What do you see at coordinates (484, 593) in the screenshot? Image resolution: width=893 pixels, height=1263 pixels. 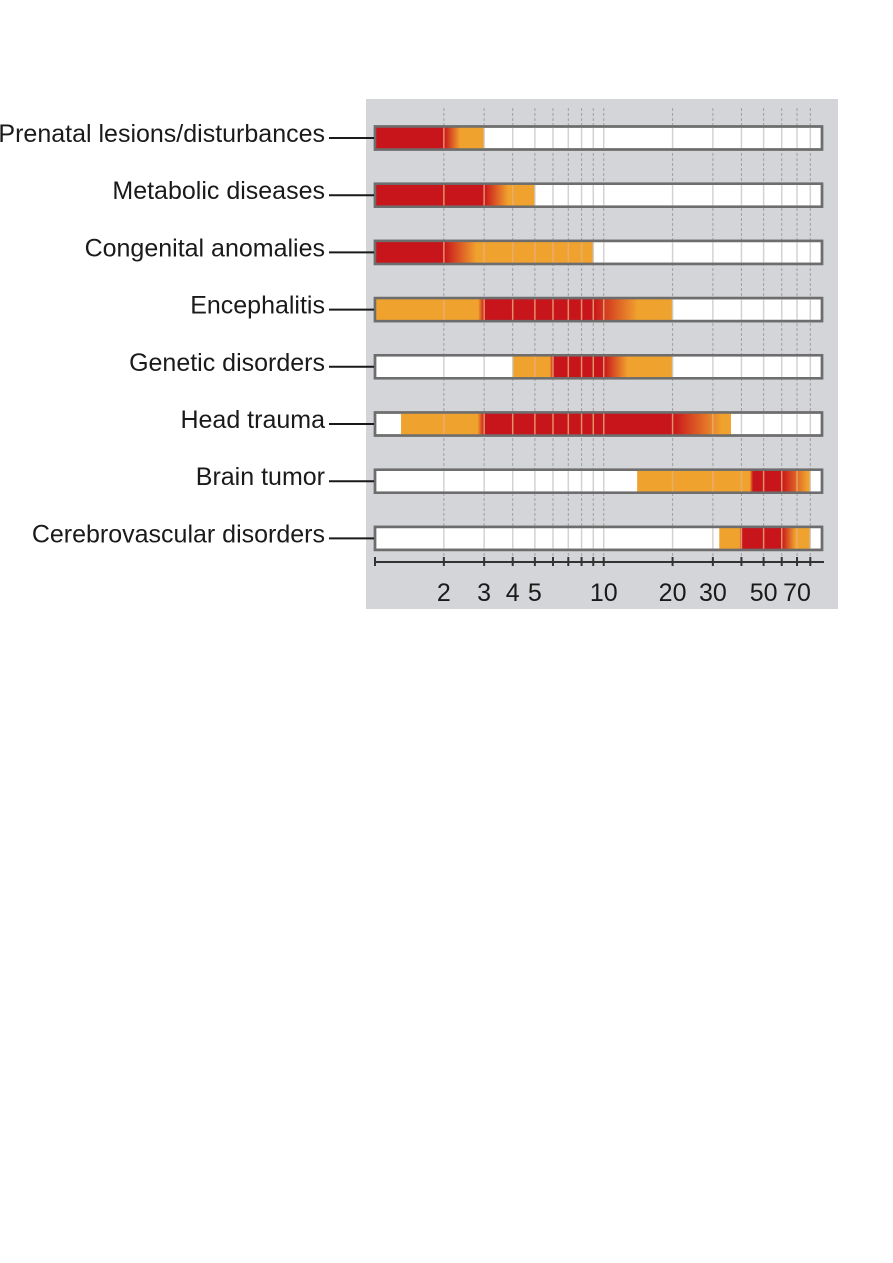 I see `x-tick-label: 3` at bounding box center [484, 593].